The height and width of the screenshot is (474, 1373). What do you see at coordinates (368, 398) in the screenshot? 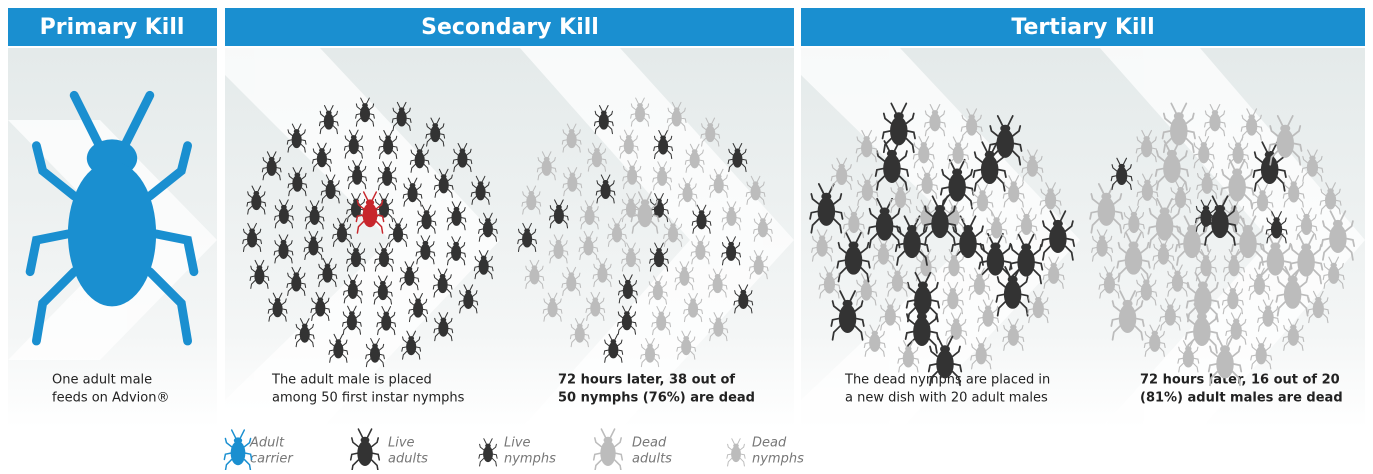
I see `caption: among 50 first instar nymphs` at bounding box center [368, 398].